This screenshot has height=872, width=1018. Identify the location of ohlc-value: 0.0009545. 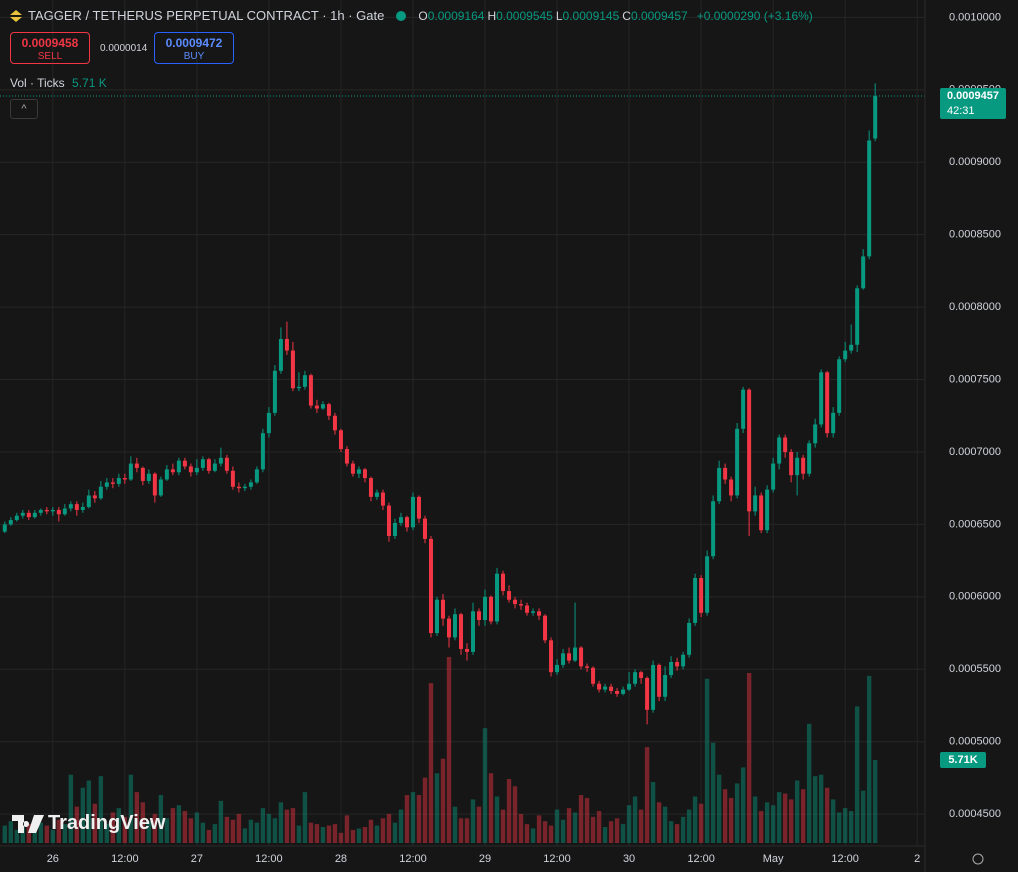
(524, 15).